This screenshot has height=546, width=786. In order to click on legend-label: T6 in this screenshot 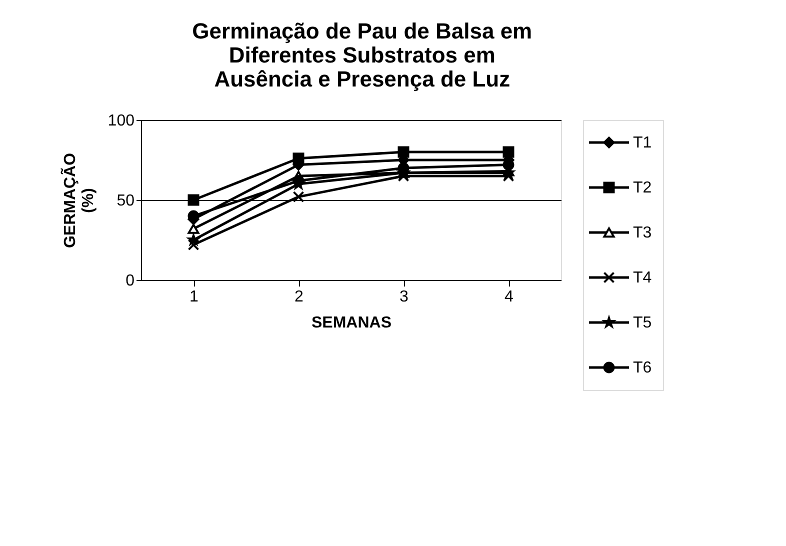, I will do `click(642, 368)`.